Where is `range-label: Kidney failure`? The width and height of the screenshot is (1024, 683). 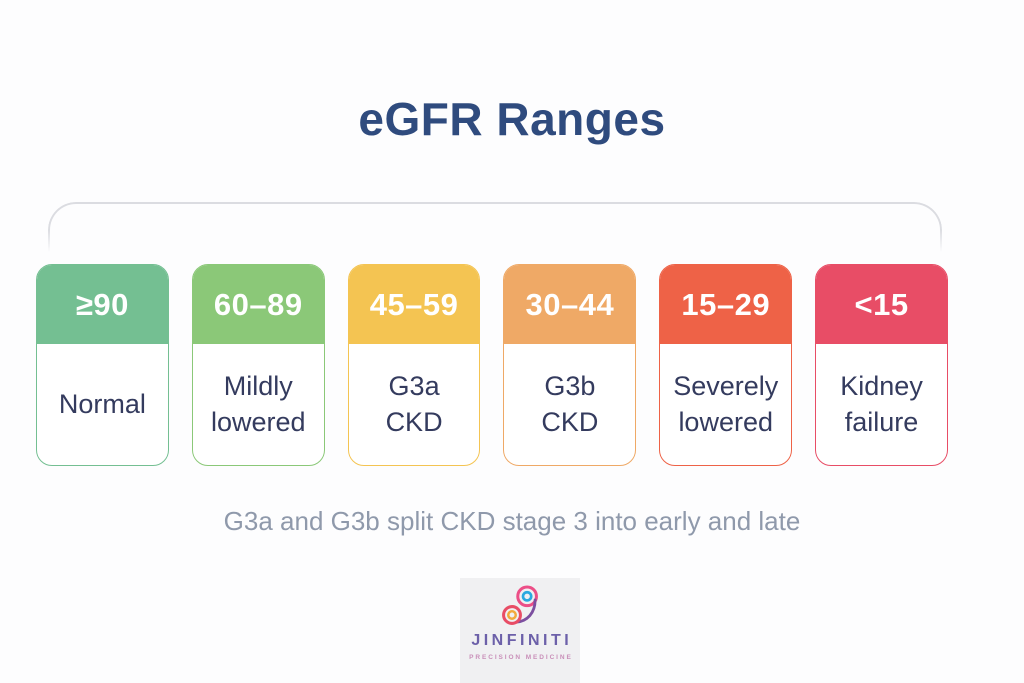
range-label: Kidney failure is located at coordinates (881, 403).